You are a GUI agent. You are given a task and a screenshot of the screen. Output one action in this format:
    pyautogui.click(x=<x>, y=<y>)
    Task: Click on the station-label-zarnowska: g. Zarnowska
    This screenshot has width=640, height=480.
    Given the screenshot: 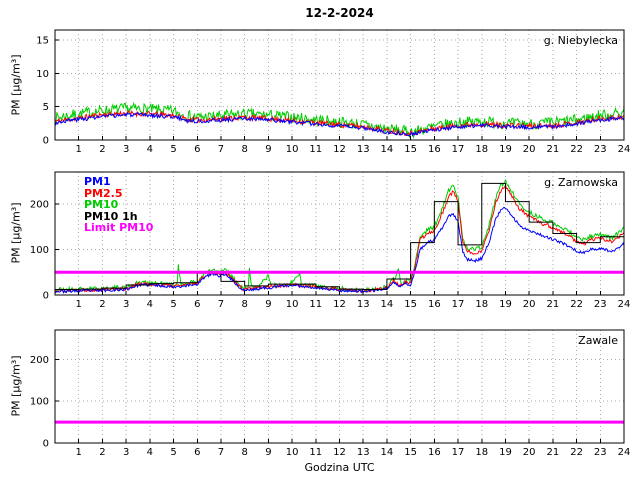 What is the action you would take?
    pyautogui.click(x=581, y=182)
    